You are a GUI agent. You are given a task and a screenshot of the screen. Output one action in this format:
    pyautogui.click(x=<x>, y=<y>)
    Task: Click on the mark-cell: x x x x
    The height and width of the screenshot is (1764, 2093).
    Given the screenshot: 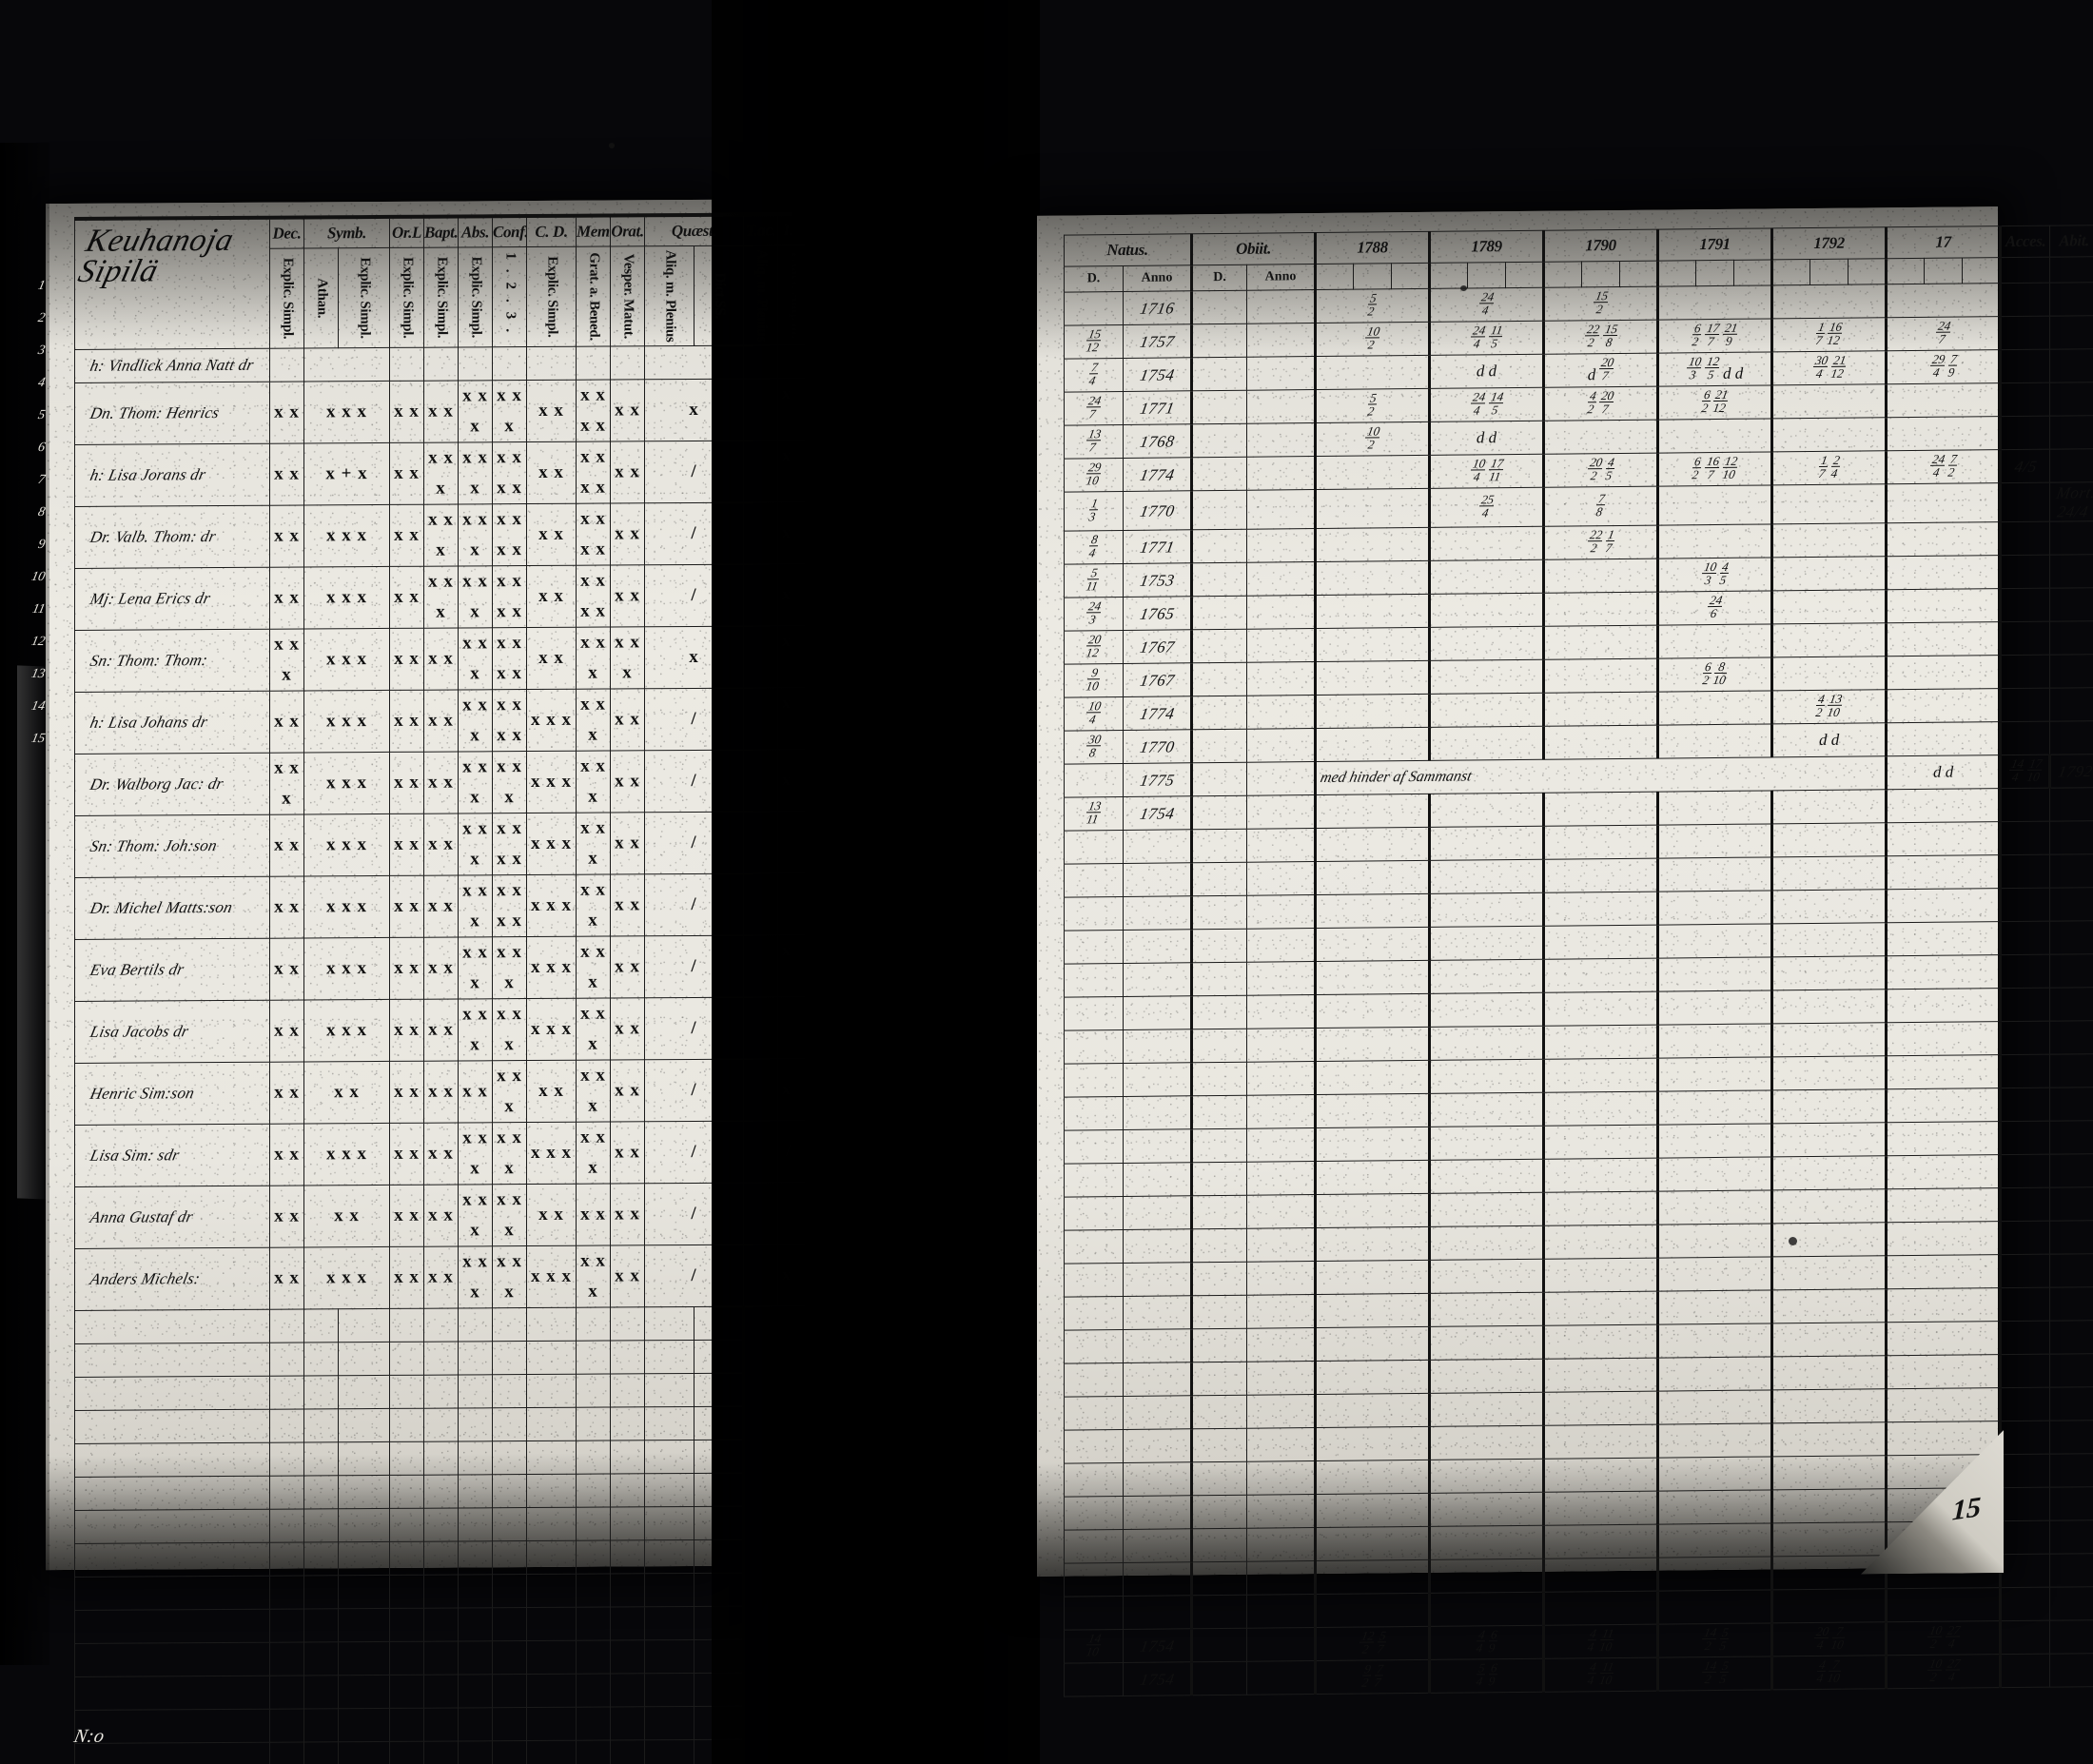 What is the action you would take?
    pyautogui.click(x=510, y=905)
    